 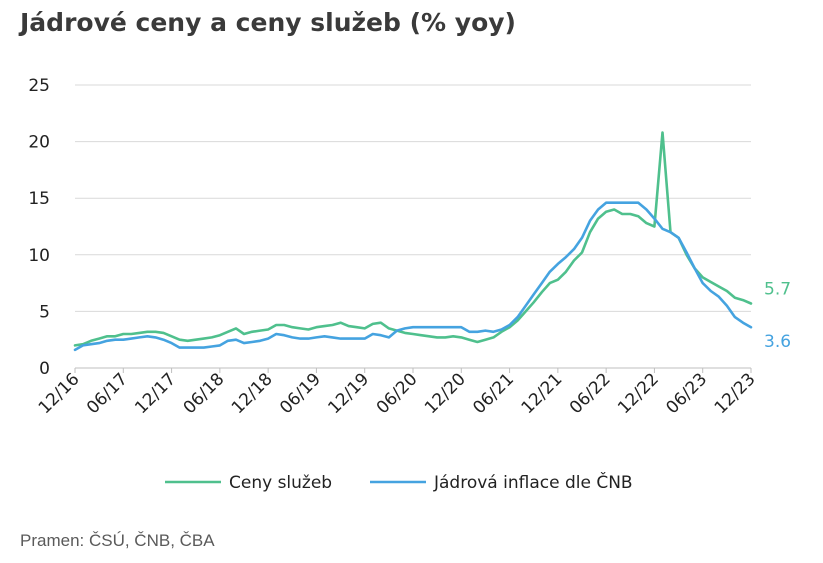 I want to click on x-tick-label: 12/20, so click(x=445, y=393).